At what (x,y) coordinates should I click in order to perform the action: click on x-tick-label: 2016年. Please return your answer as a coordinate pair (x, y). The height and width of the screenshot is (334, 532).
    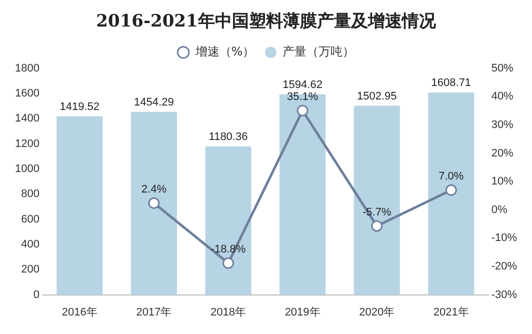
    Looking at the image, I should click on (80, 312).